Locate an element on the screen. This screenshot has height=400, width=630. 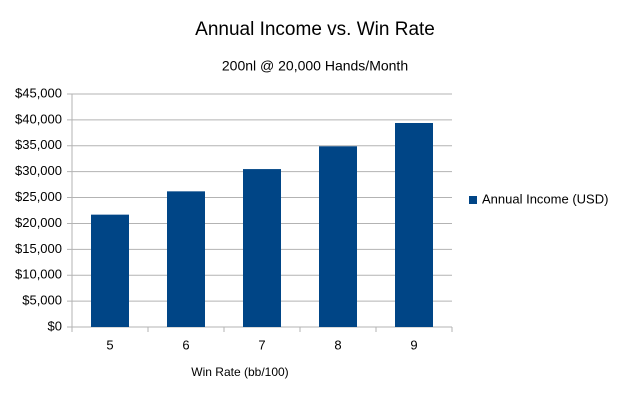
y-tick-label: $20,000 is located at coordinates (38, 222).